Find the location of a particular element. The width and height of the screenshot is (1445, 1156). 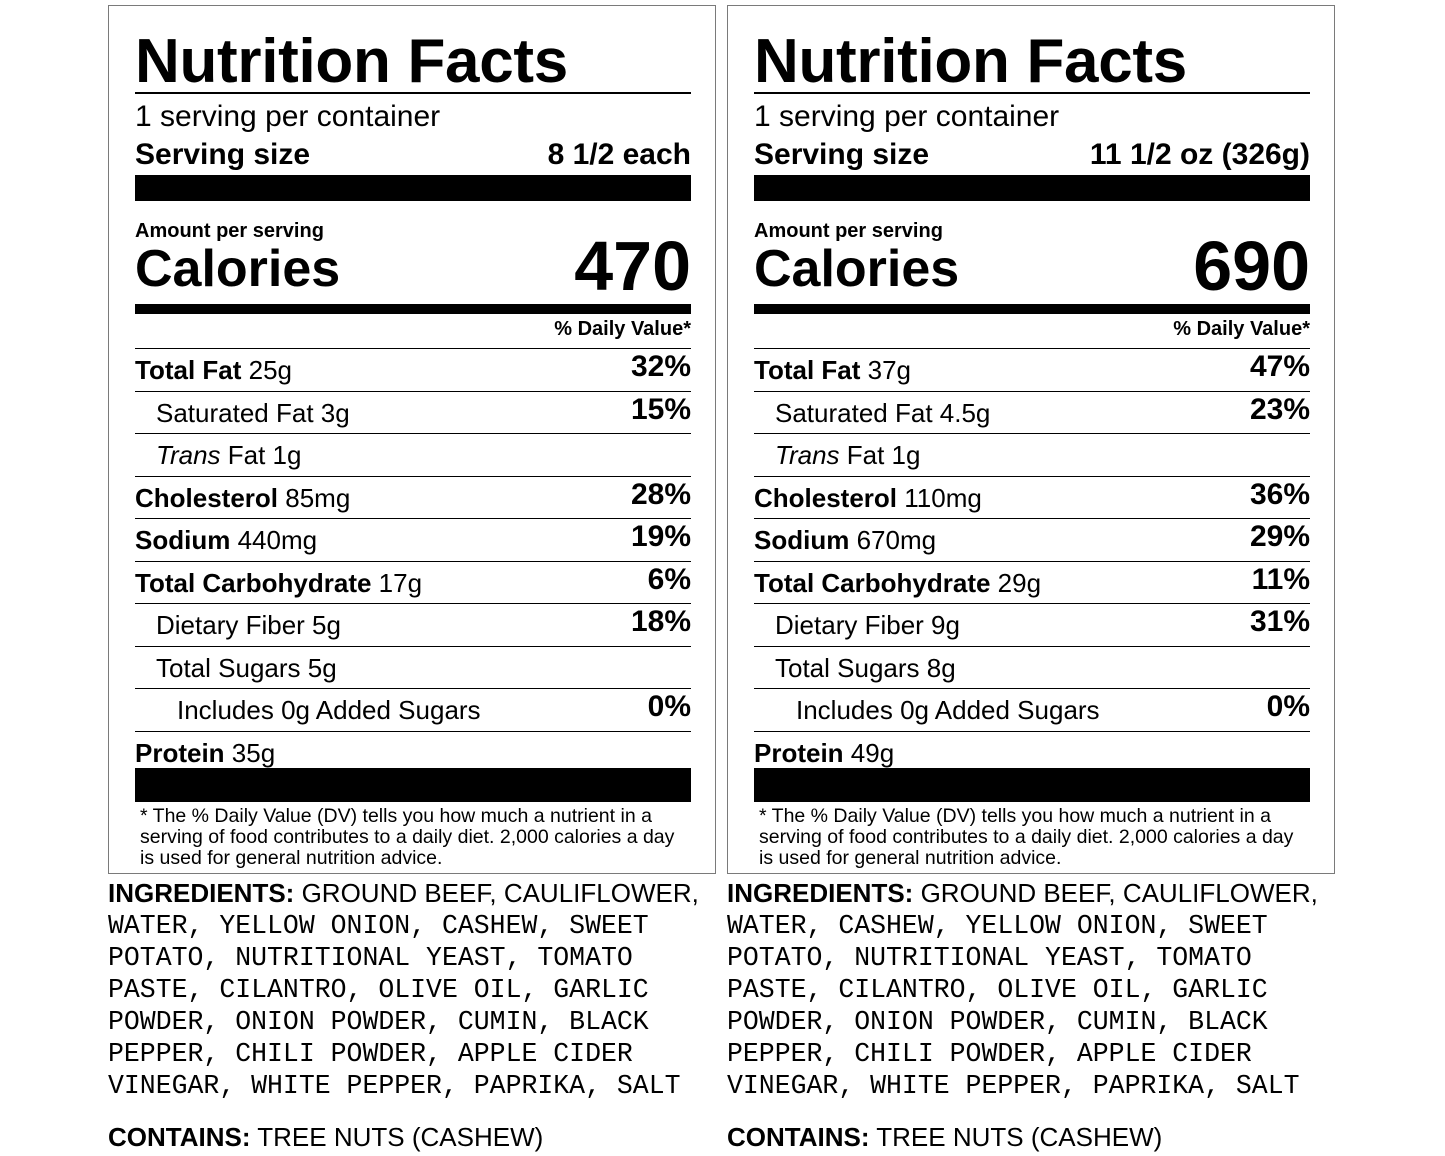

nutrient-name: Sodium 440mg is located at coordinates (226, 540).